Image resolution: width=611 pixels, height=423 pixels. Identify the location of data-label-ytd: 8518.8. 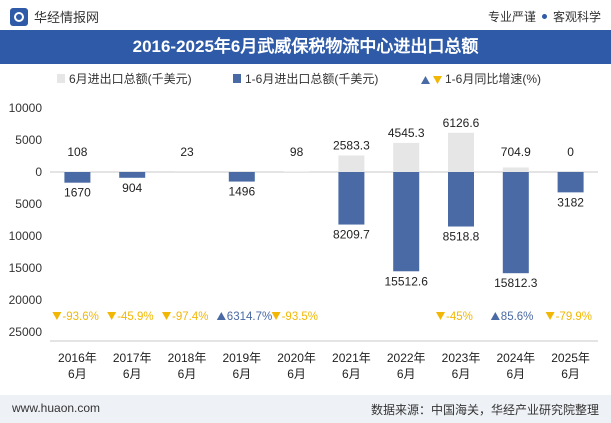
(461, 237).